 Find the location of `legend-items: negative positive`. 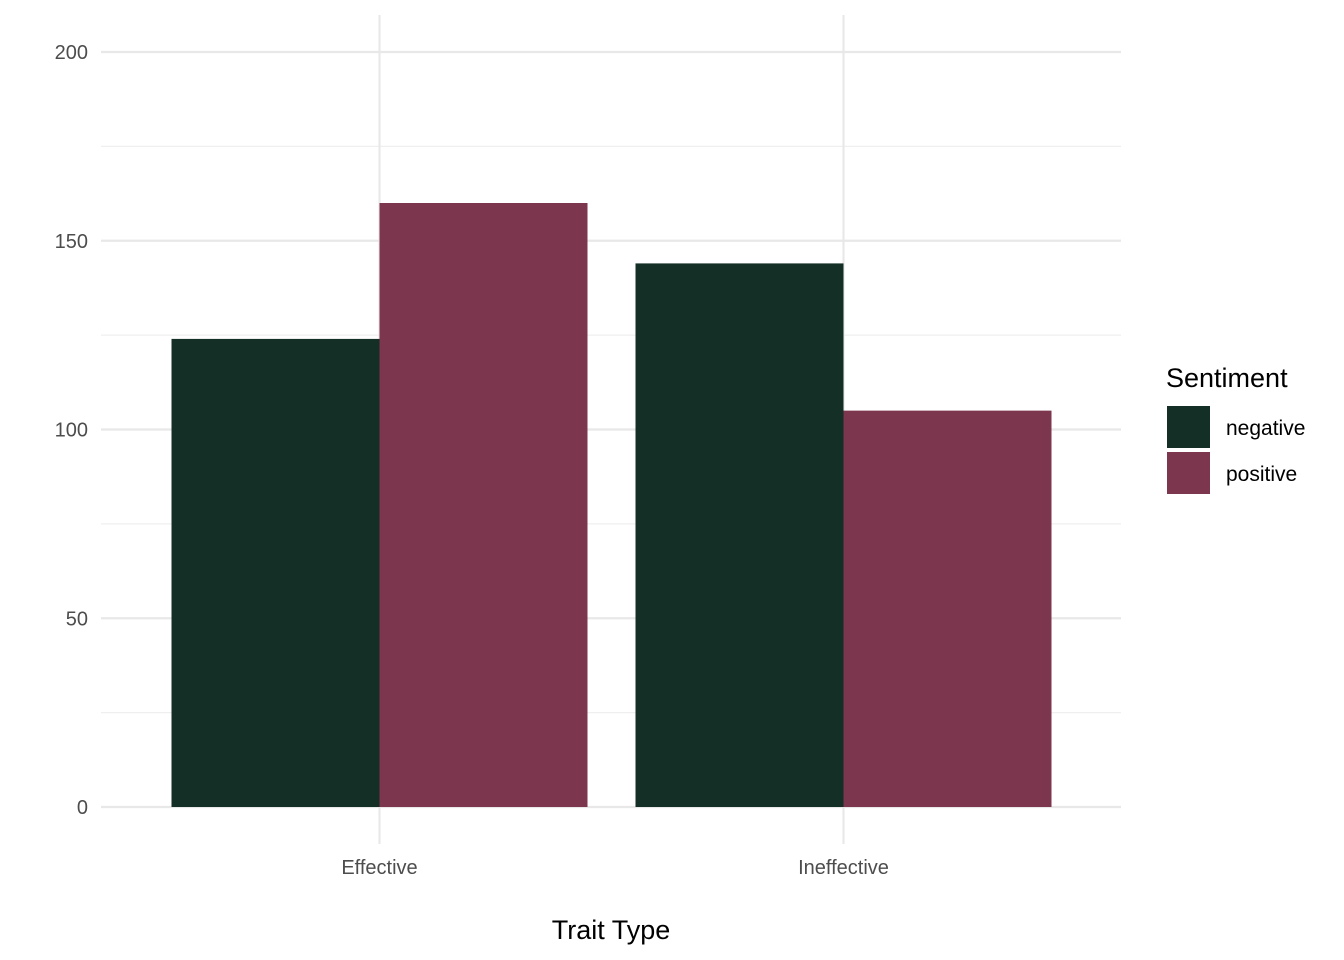

legend-items: negative positive is located at coordinates (1236, 450).